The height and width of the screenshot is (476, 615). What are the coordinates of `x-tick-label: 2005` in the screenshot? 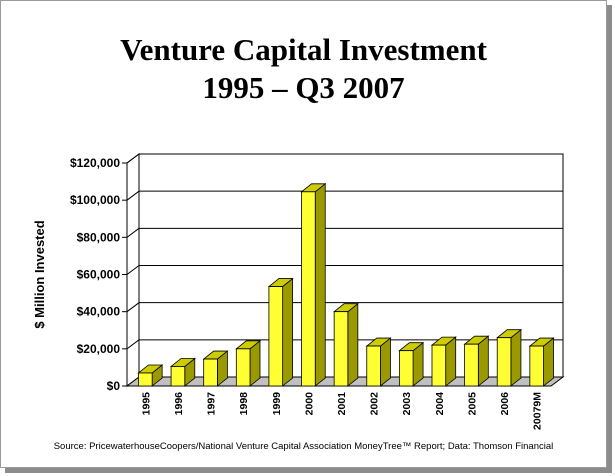 It's located at (472, 404).